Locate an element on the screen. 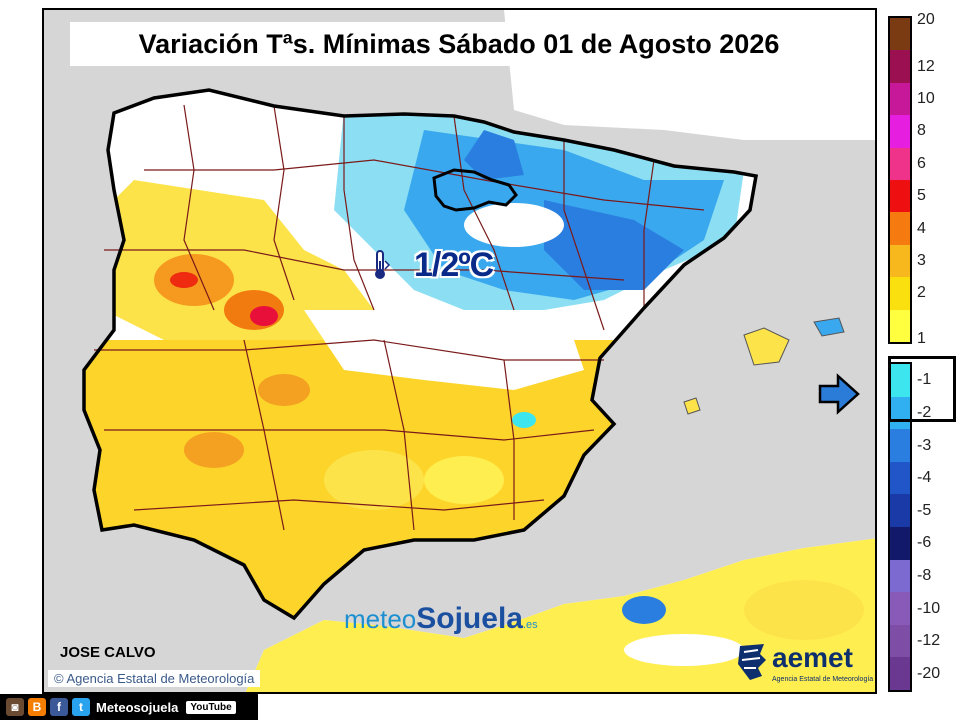 This screenshot has height=720, width=960. legend-swatch--1 is located at coordinates (900, 381).